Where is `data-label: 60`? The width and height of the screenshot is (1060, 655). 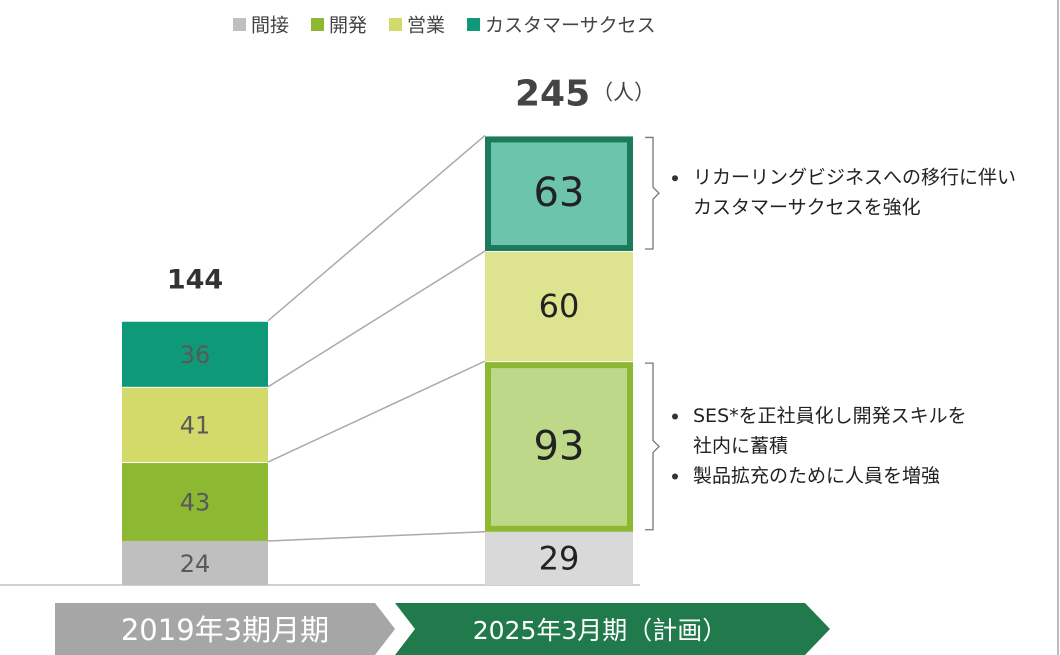
data-label: 60 is located at coordinates (559, 306).